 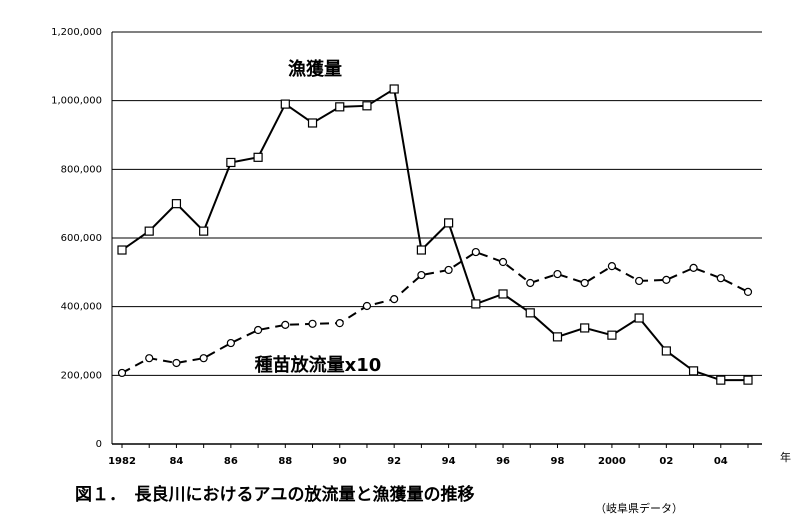 I want to click on x-unit: 年, so click(x=785, y=457).